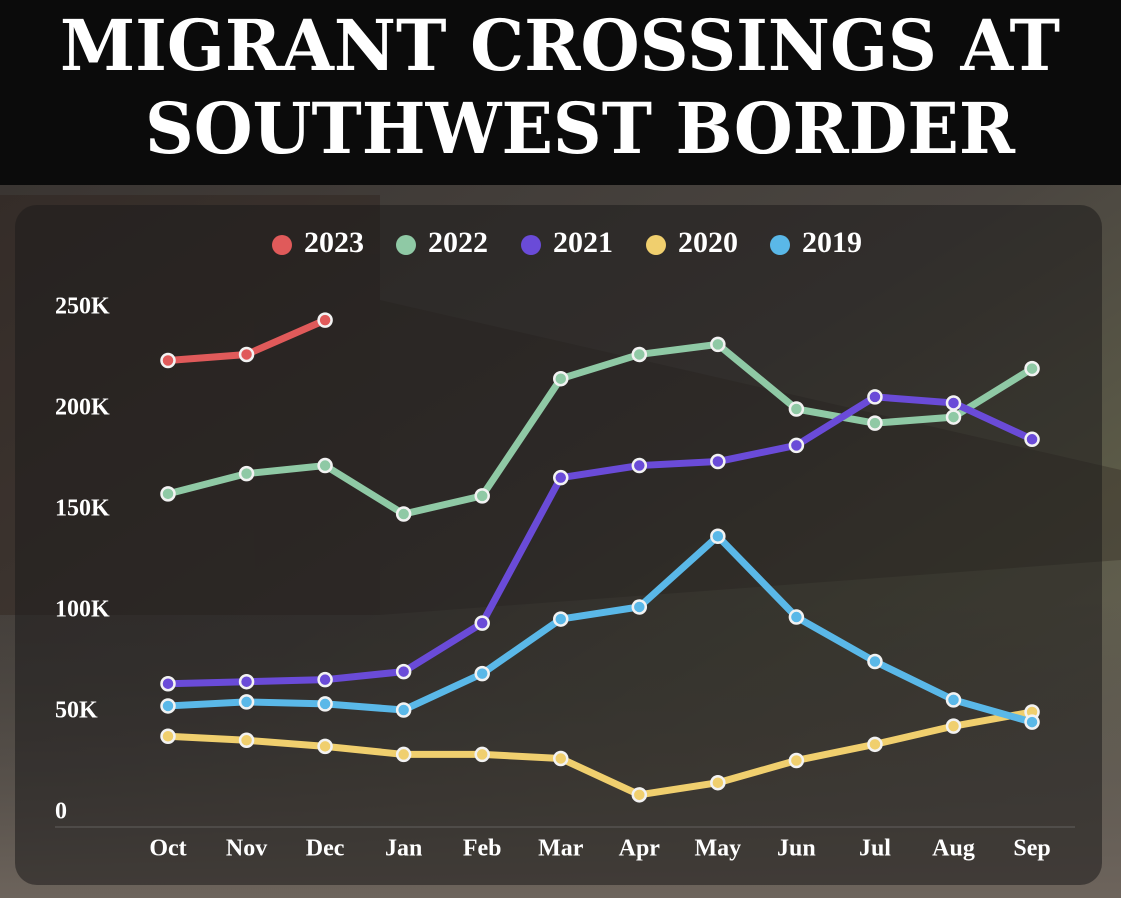 The height and width of the screenshot is (898, 1121). What do you see at coordinates (325, 849) in the screenshot?
I see `x-tick-label: Dec` at bounding box center [325, 849].